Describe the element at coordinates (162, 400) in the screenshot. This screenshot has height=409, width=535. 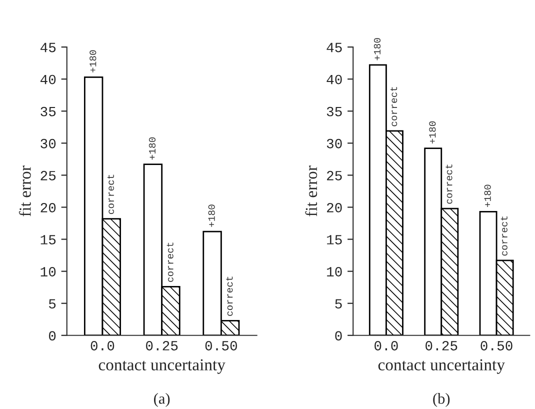
I see `text: (a)` at that location.